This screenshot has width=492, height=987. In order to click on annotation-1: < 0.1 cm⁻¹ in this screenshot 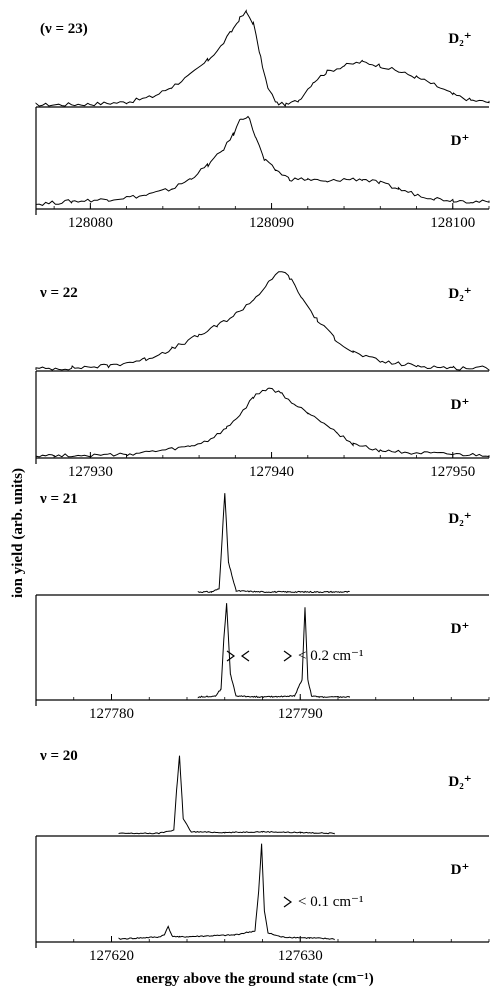, I will do `click(330, 902)`.